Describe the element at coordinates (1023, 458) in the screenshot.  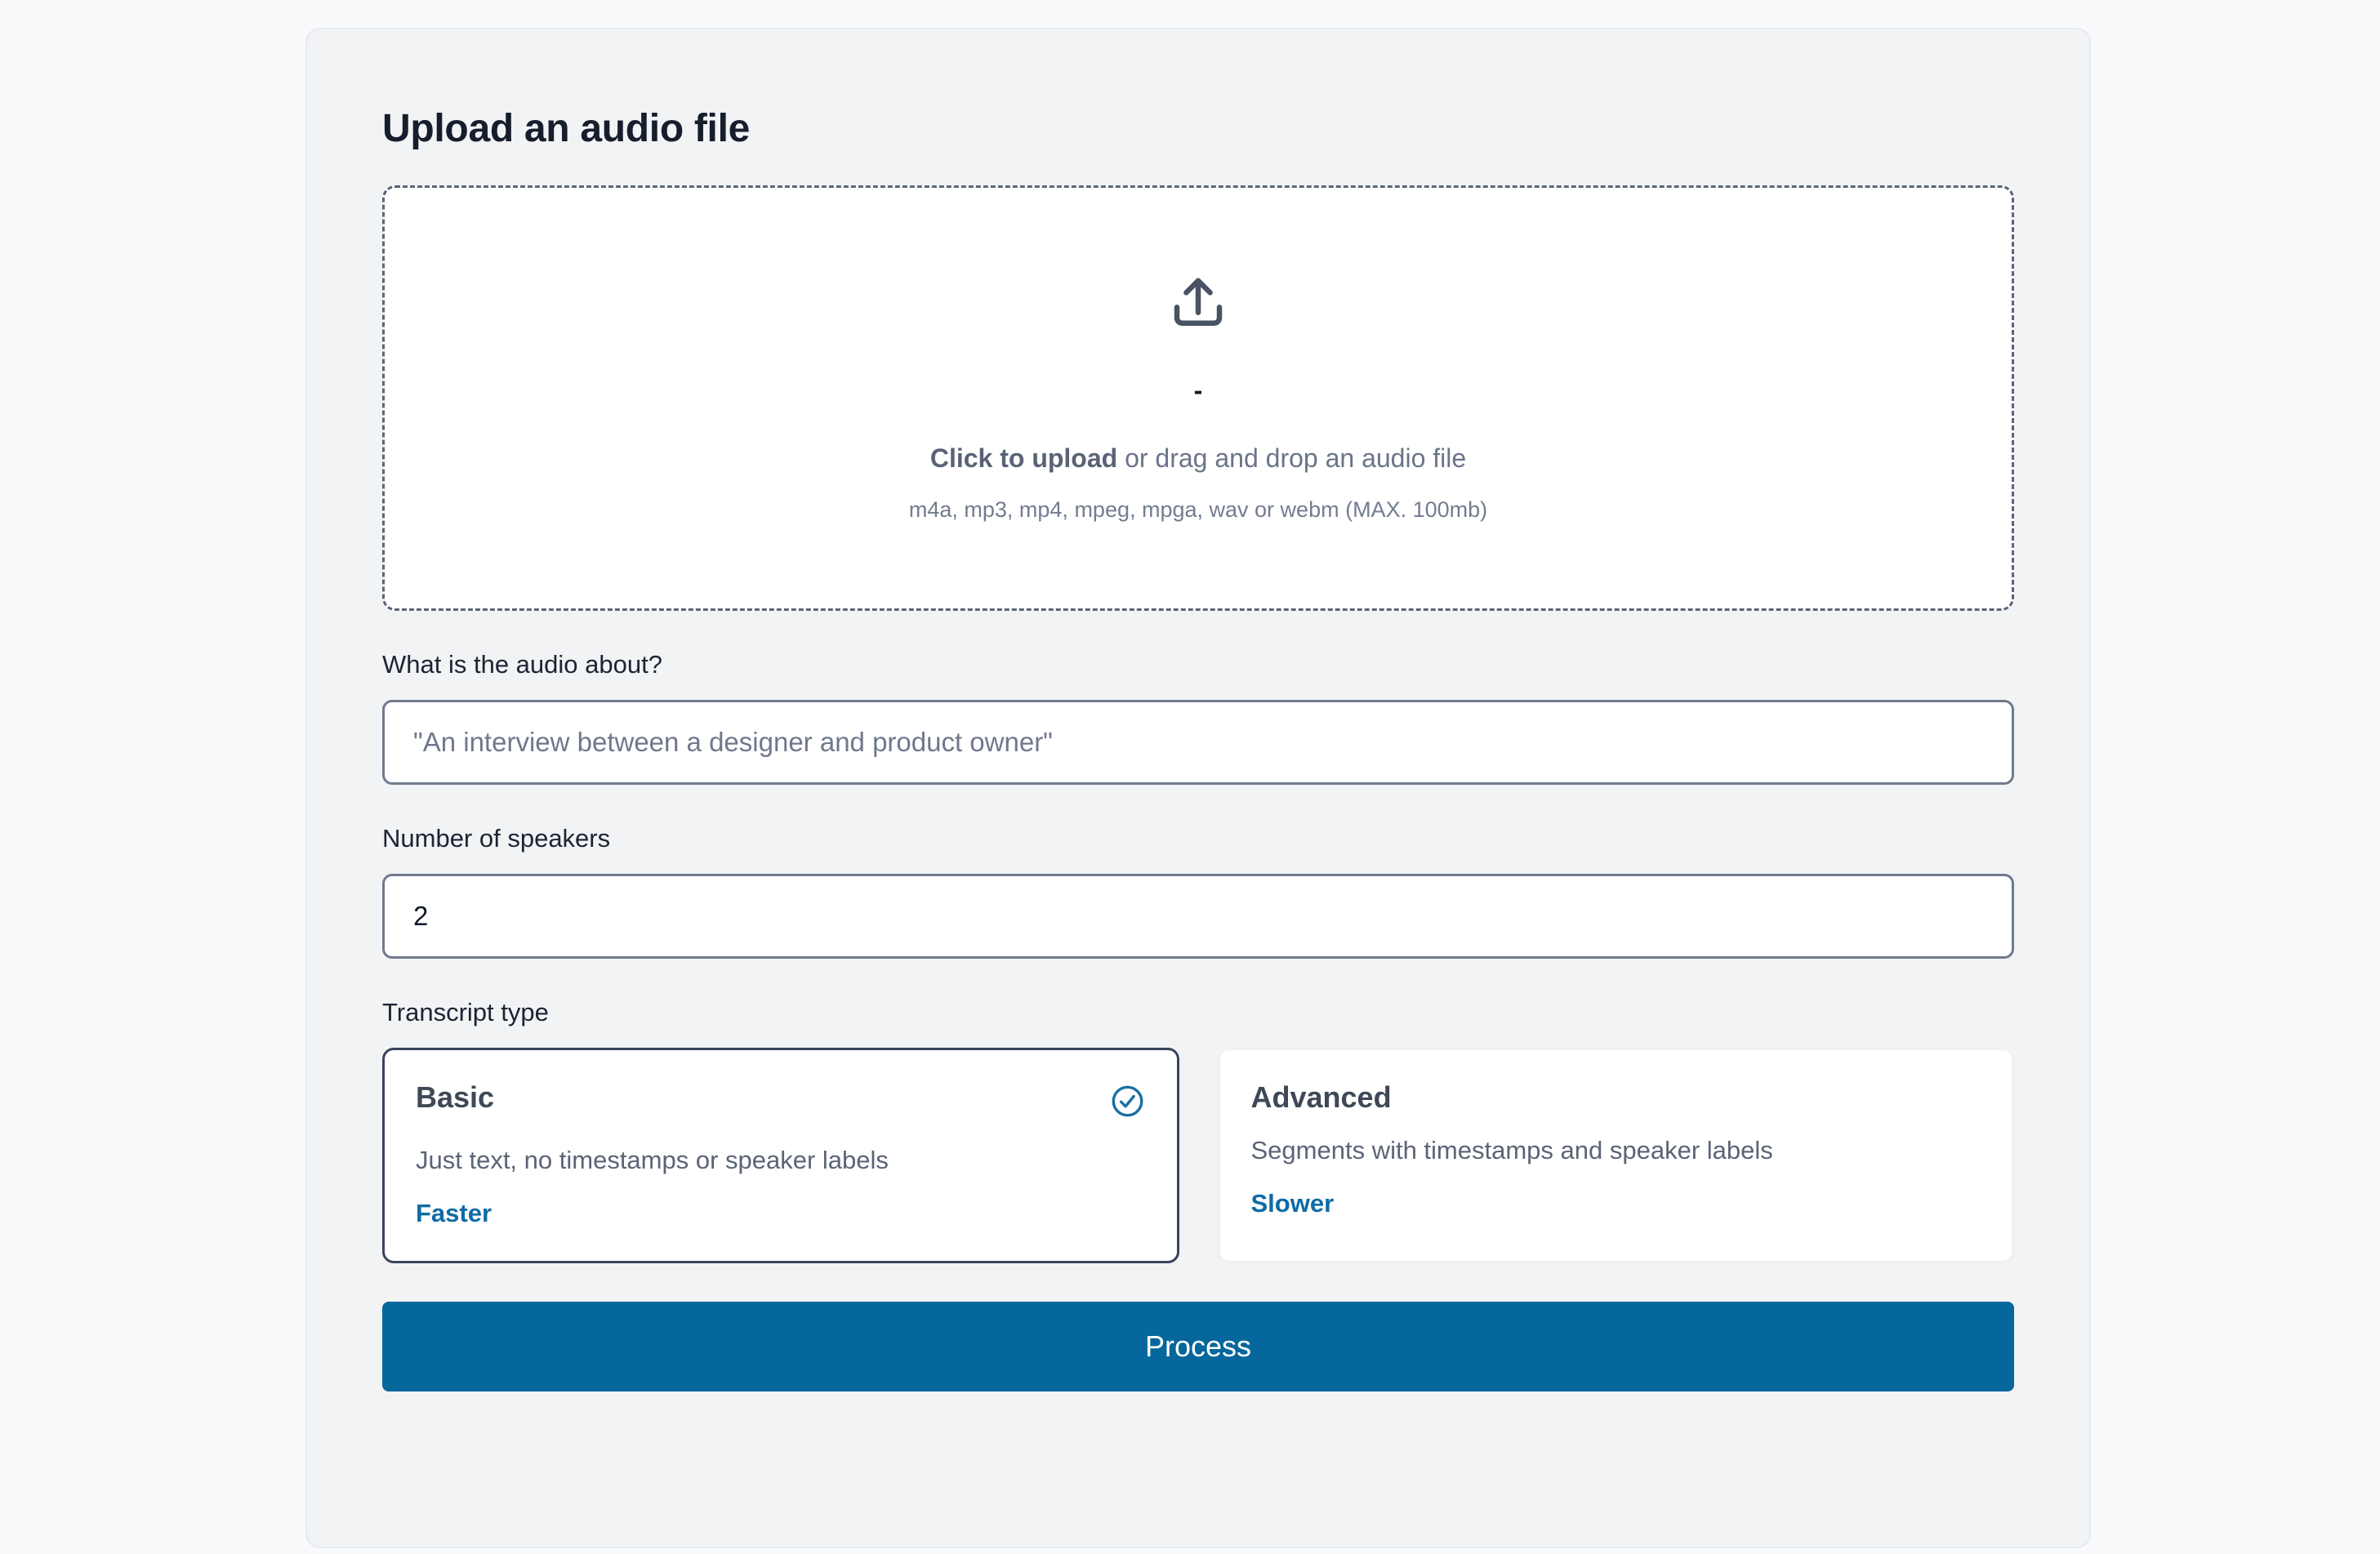
I see `dropzone-cta-strong: Click to upload` at that location.